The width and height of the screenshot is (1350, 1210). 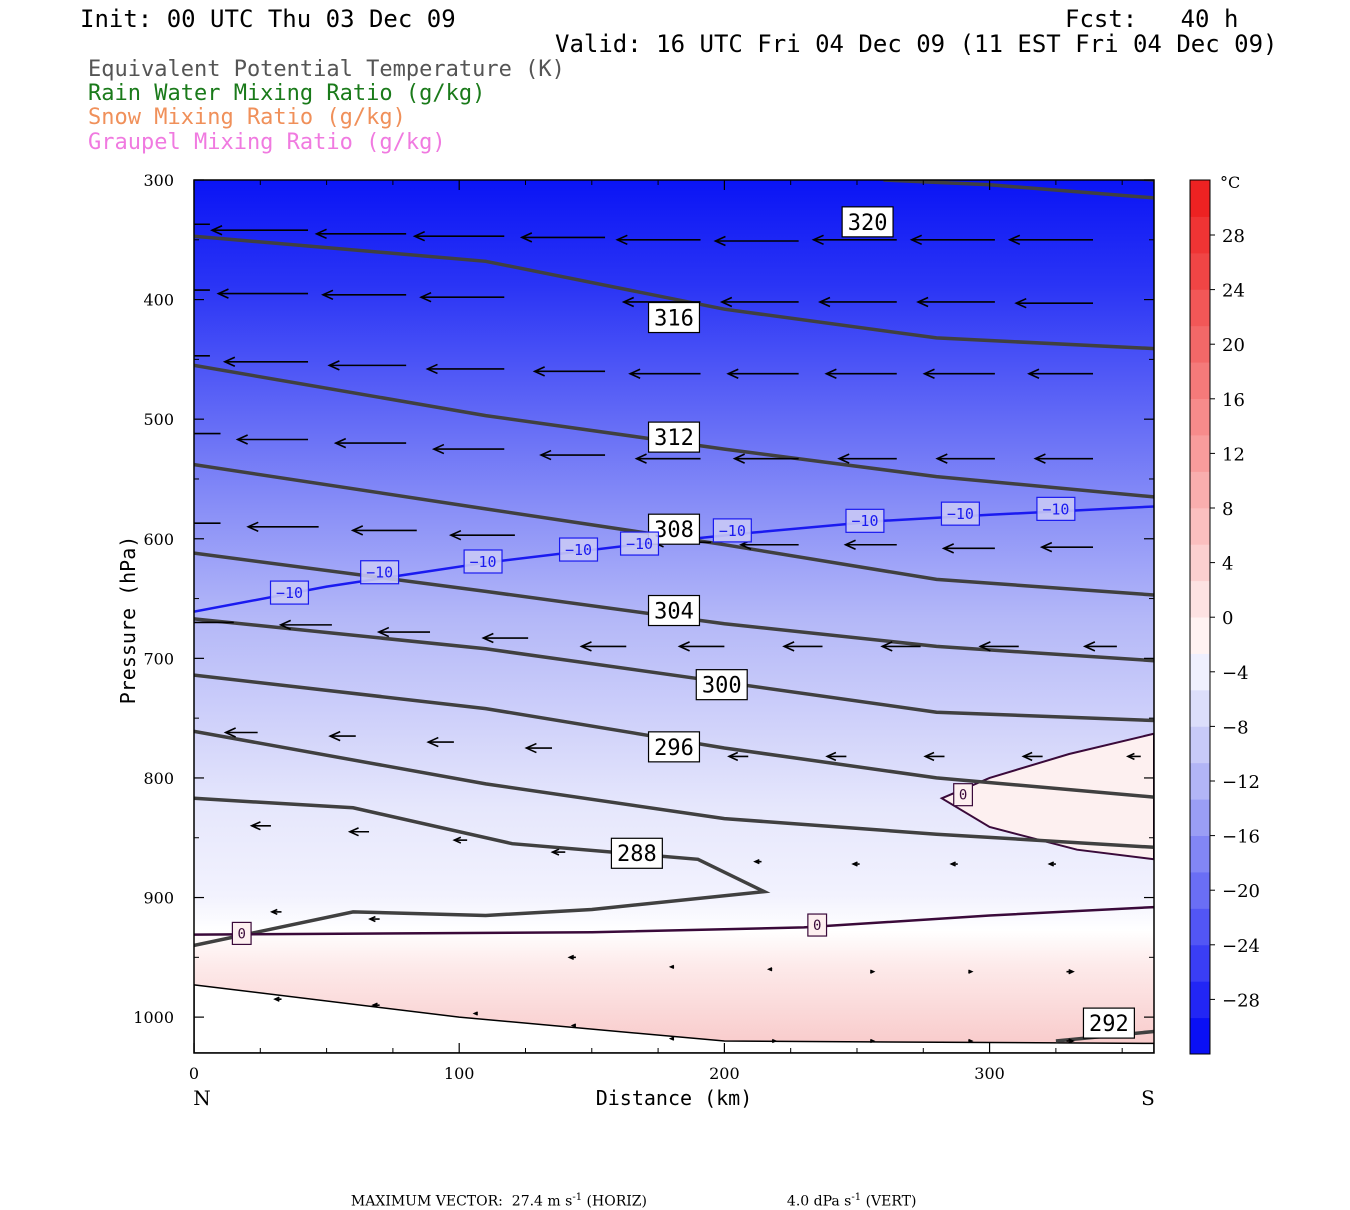 I want to click on freezing-isotherm, so click(x=674, y=920).